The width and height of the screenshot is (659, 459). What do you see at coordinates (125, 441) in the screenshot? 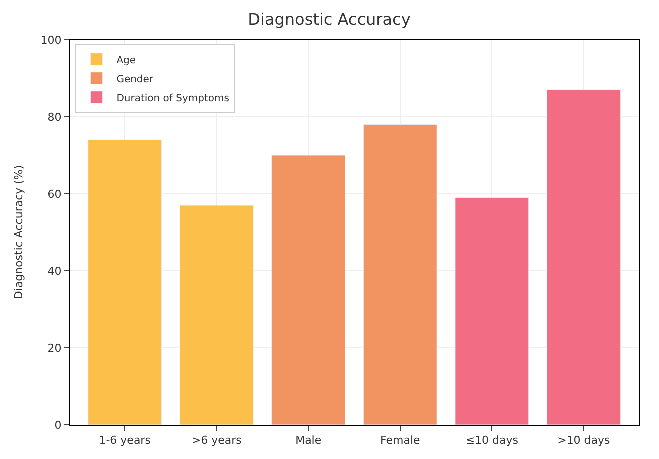
I see `x-tick-label: 1-6 years` at bounding box center [125, 441].